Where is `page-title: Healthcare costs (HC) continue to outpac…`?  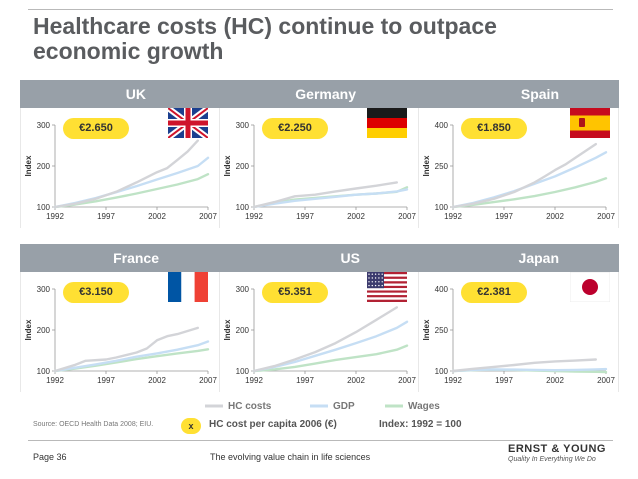 page-title: Healthcare costs (HC) continue to outpac… is located at coordinates (265, 38).